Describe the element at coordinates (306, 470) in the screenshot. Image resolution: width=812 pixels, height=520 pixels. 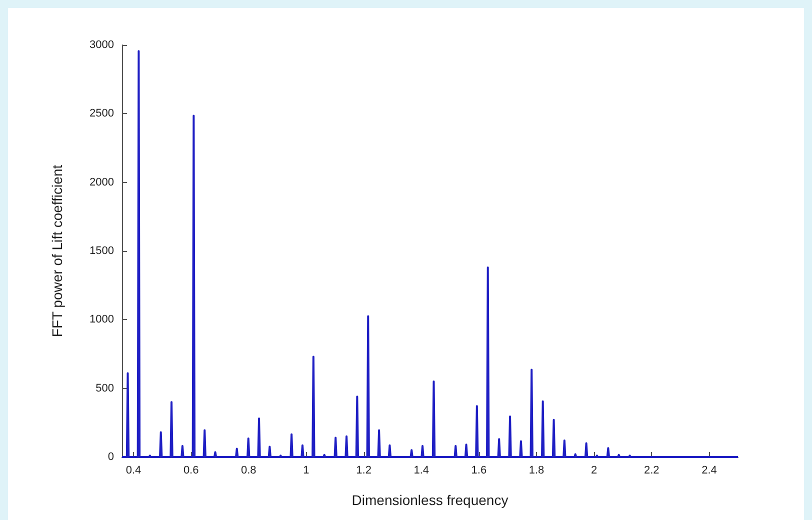
I see `x-tick-label: 1` at that location.